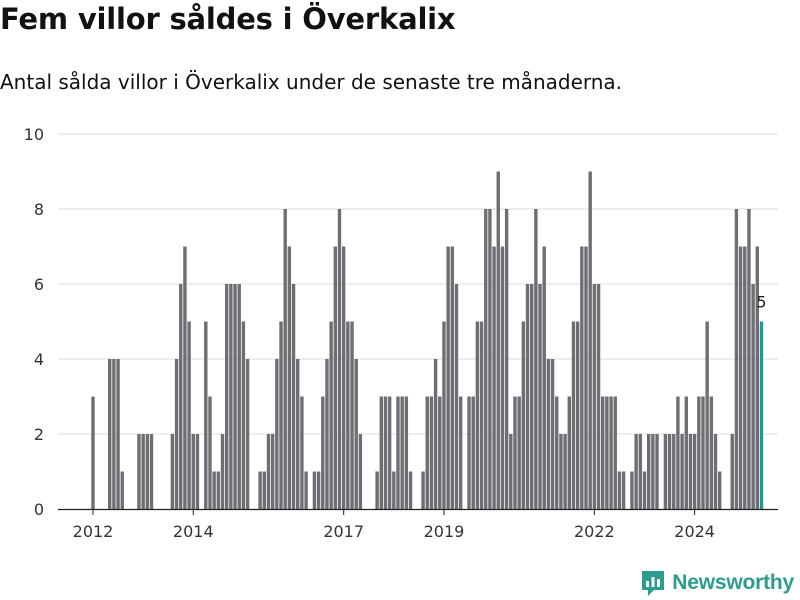 This screenshot has height=600, width=800. What do you see at coordinates (761, 302) in the screenshot?
I see `annotations: 5` at bounding box center [761, 302].